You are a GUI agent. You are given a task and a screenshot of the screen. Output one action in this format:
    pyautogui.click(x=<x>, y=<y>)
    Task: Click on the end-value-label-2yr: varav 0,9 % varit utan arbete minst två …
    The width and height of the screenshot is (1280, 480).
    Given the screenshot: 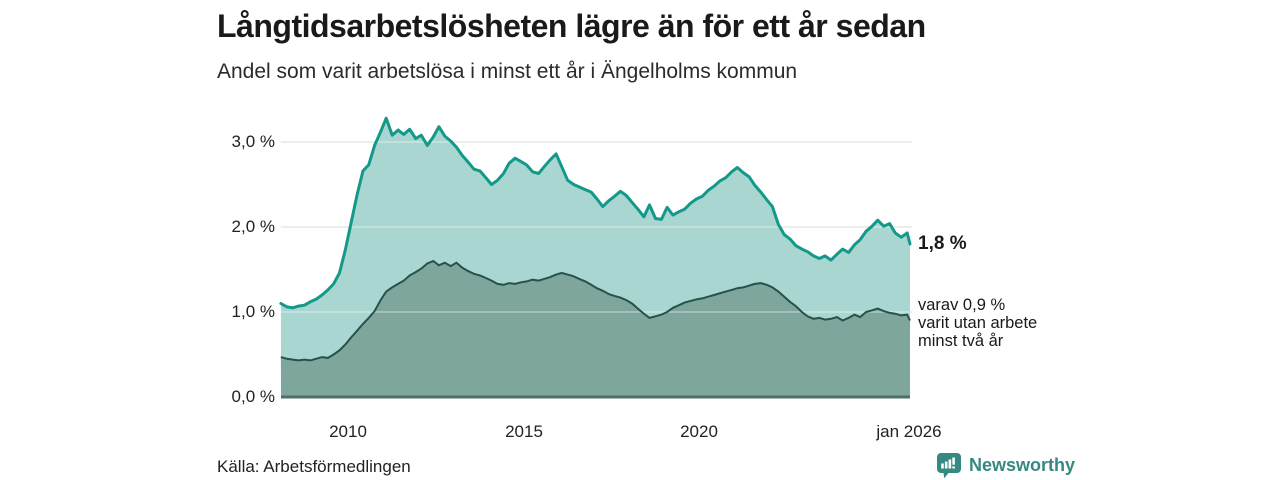 What is the action you would take?
    pyautogui.click(x=977, y=323)
    